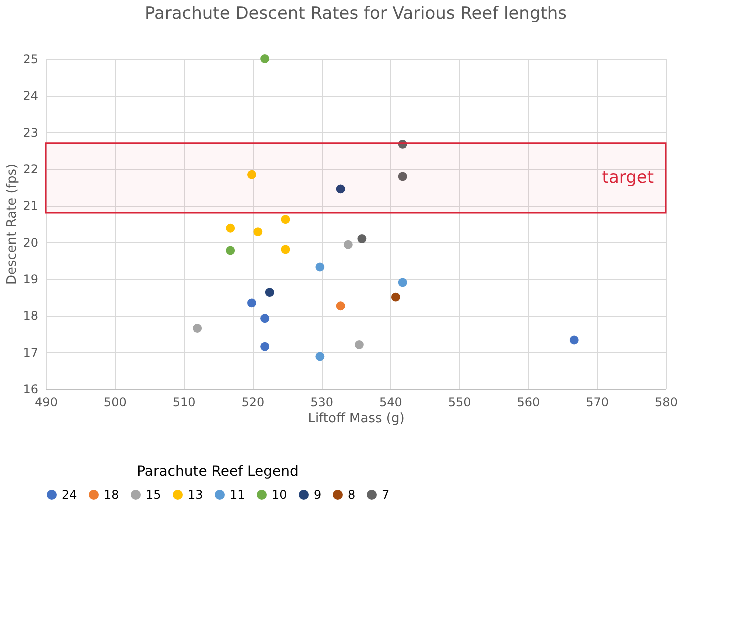 Image resolution: width=751 pixels, height=617 pixels. Describe the element at coordinates (356, 14) in the screenshot. I see `chart-title: Parachute Descent Rates for Various Reef lengths` at that location.